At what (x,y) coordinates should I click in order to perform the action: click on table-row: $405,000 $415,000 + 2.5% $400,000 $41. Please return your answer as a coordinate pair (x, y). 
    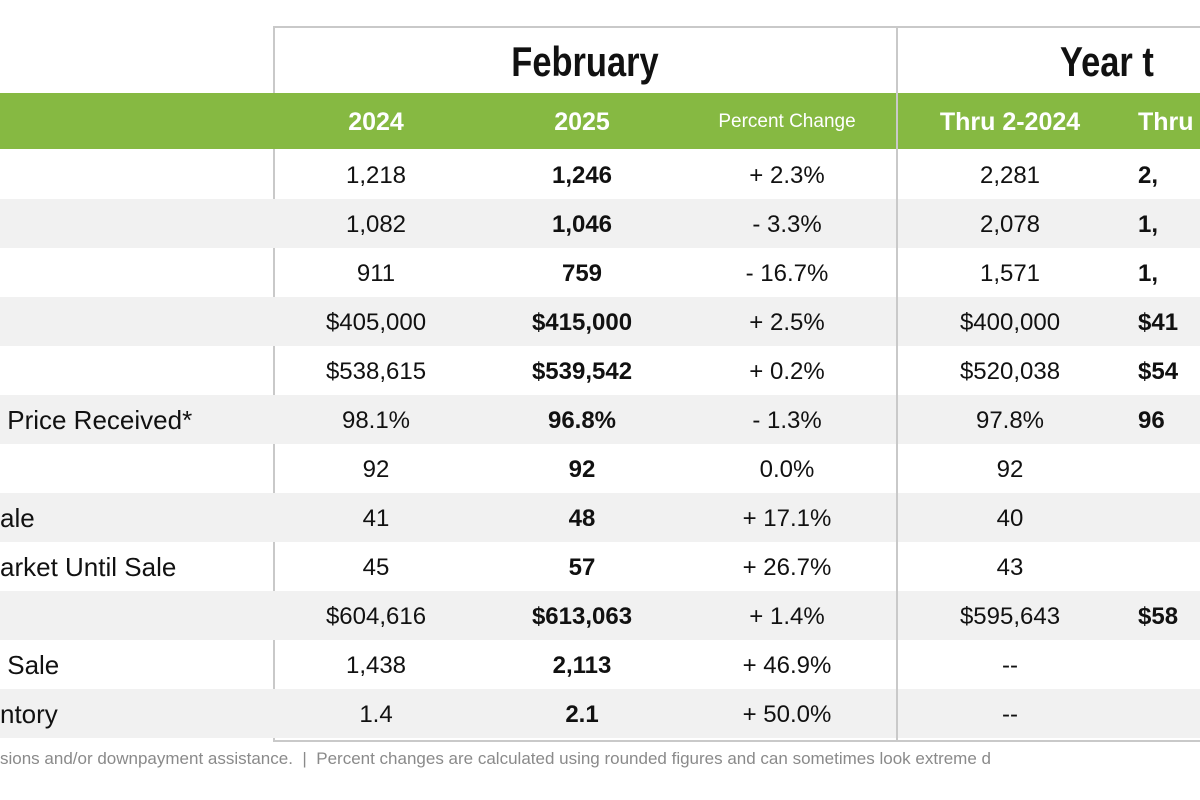
    Looking at the image, I should click on (600, 321).